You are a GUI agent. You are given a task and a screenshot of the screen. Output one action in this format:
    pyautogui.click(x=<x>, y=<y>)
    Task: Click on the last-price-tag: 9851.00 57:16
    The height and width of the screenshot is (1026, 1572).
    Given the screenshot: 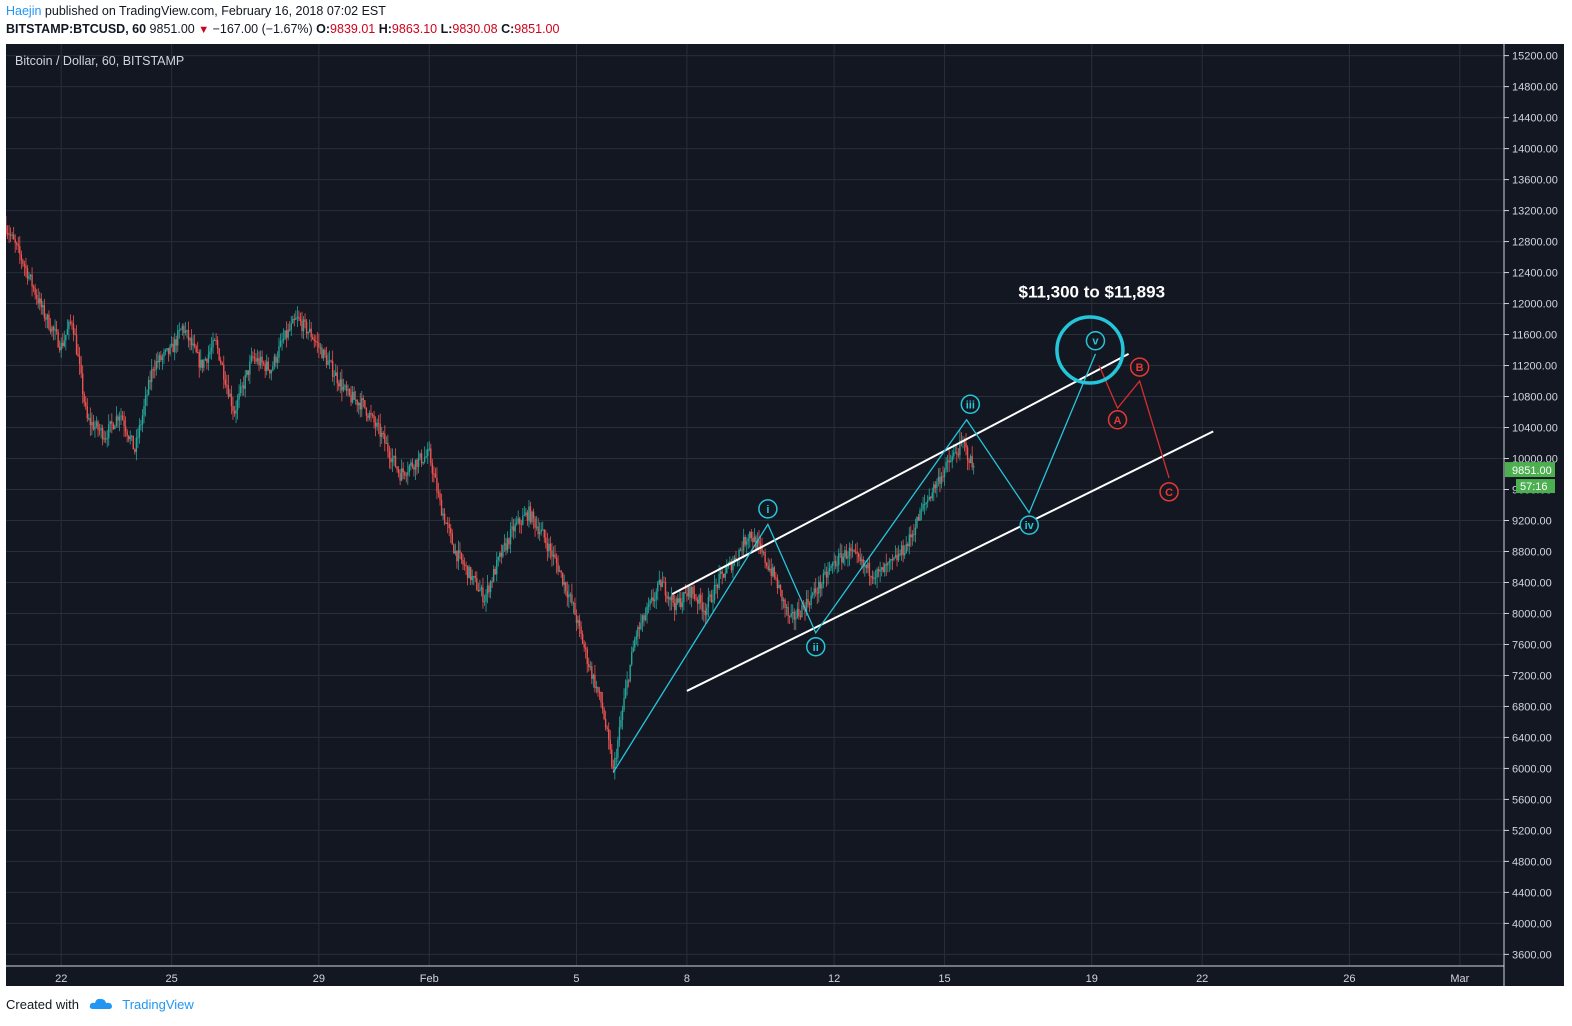 What is the action you would take?
    pyautogui.click(x=1530, y=478)
    